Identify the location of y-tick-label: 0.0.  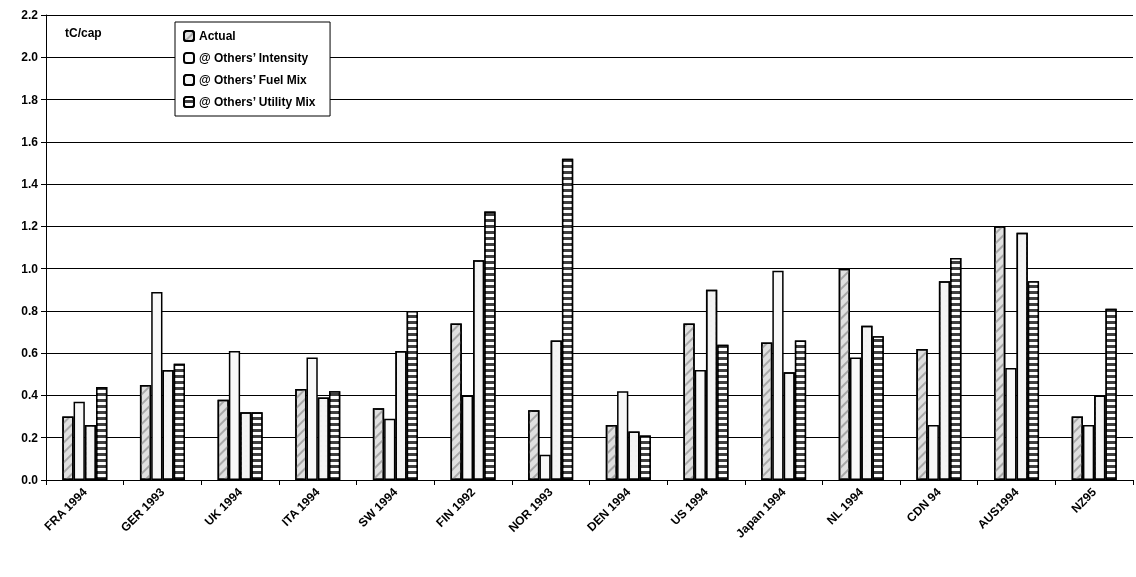
(30, 480).